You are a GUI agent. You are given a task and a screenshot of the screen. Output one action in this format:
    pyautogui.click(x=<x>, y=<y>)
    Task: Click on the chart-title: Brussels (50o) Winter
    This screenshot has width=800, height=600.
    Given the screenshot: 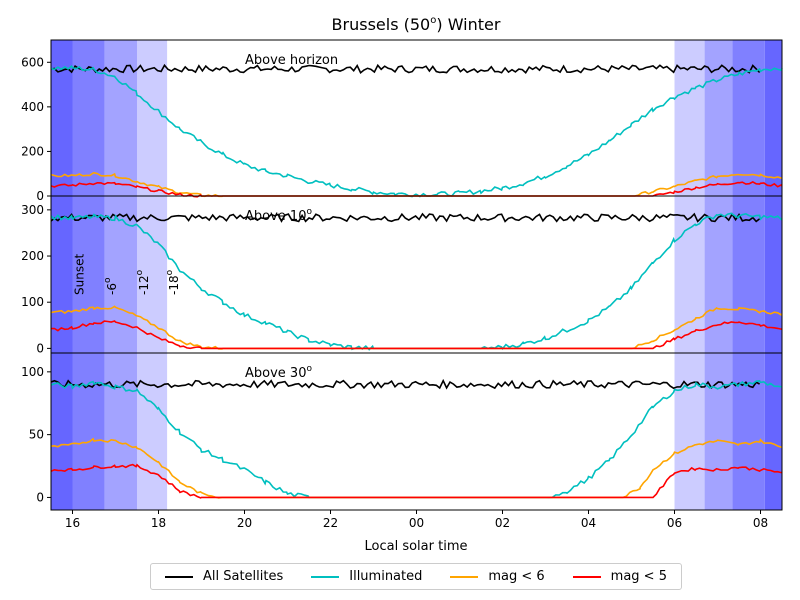 What is the action you would take?
    pyautogui.click(x=416, y=24)
    